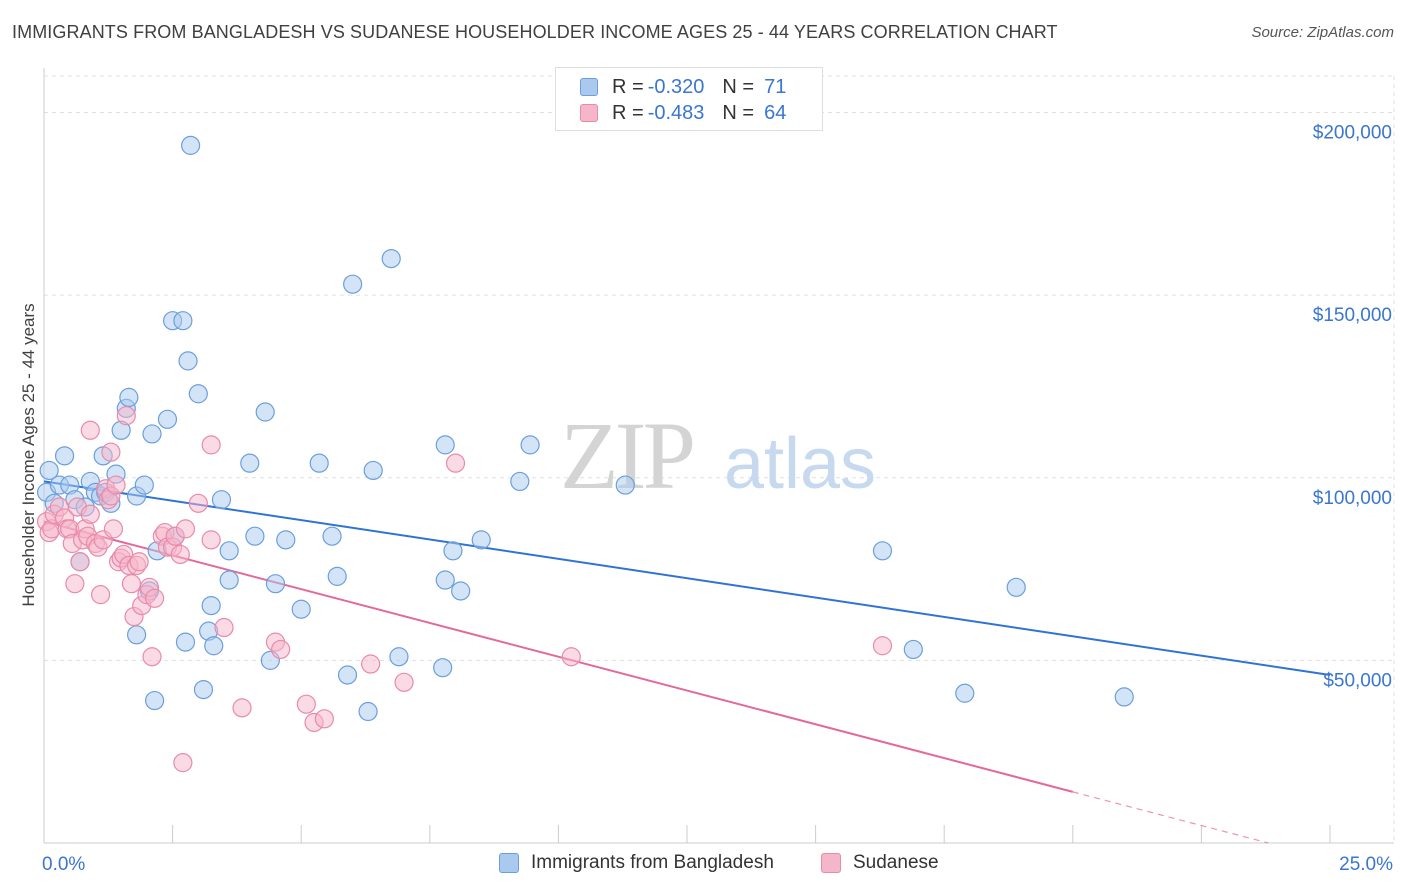 The height and width of the screenshot is (892, 1406). What do you see at coordinates (718, 455) in the screenshot?
I see `watermark: ZIP atlas` at bounding box center [718, 455].